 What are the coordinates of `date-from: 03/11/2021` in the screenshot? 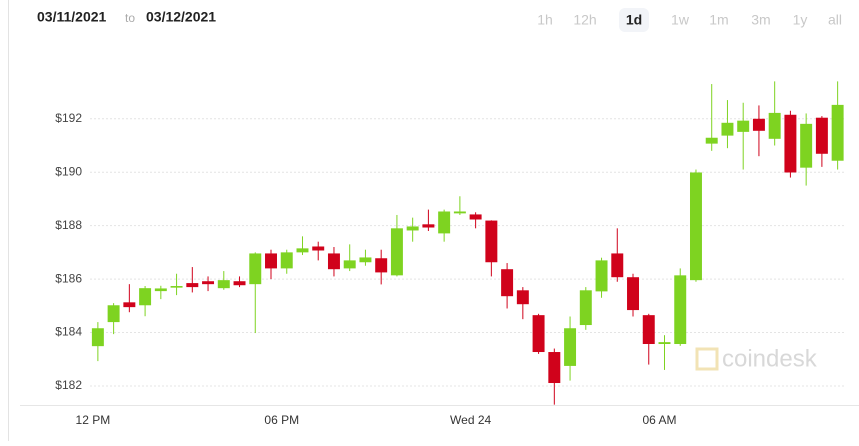 It's located at (72, 17).